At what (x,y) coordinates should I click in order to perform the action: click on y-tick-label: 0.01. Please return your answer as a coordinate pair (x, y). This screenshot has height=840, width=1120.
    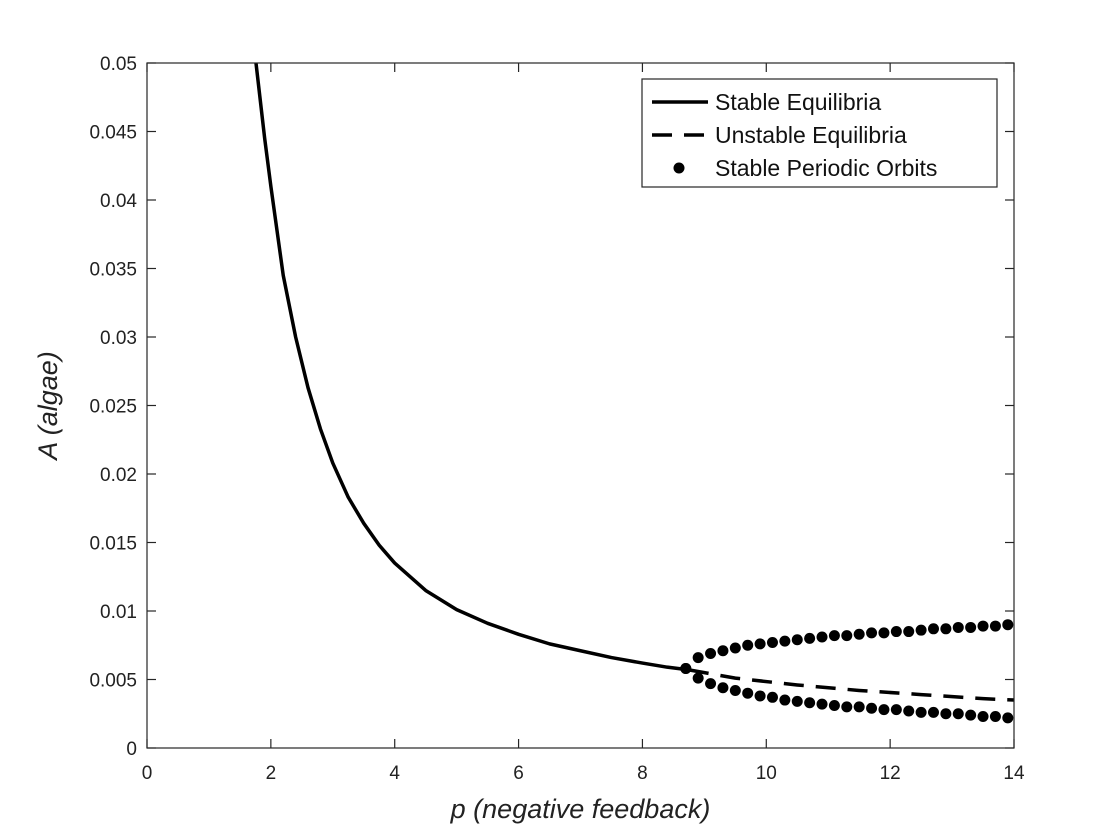
    Looking at the image, I should click on (118, 612).